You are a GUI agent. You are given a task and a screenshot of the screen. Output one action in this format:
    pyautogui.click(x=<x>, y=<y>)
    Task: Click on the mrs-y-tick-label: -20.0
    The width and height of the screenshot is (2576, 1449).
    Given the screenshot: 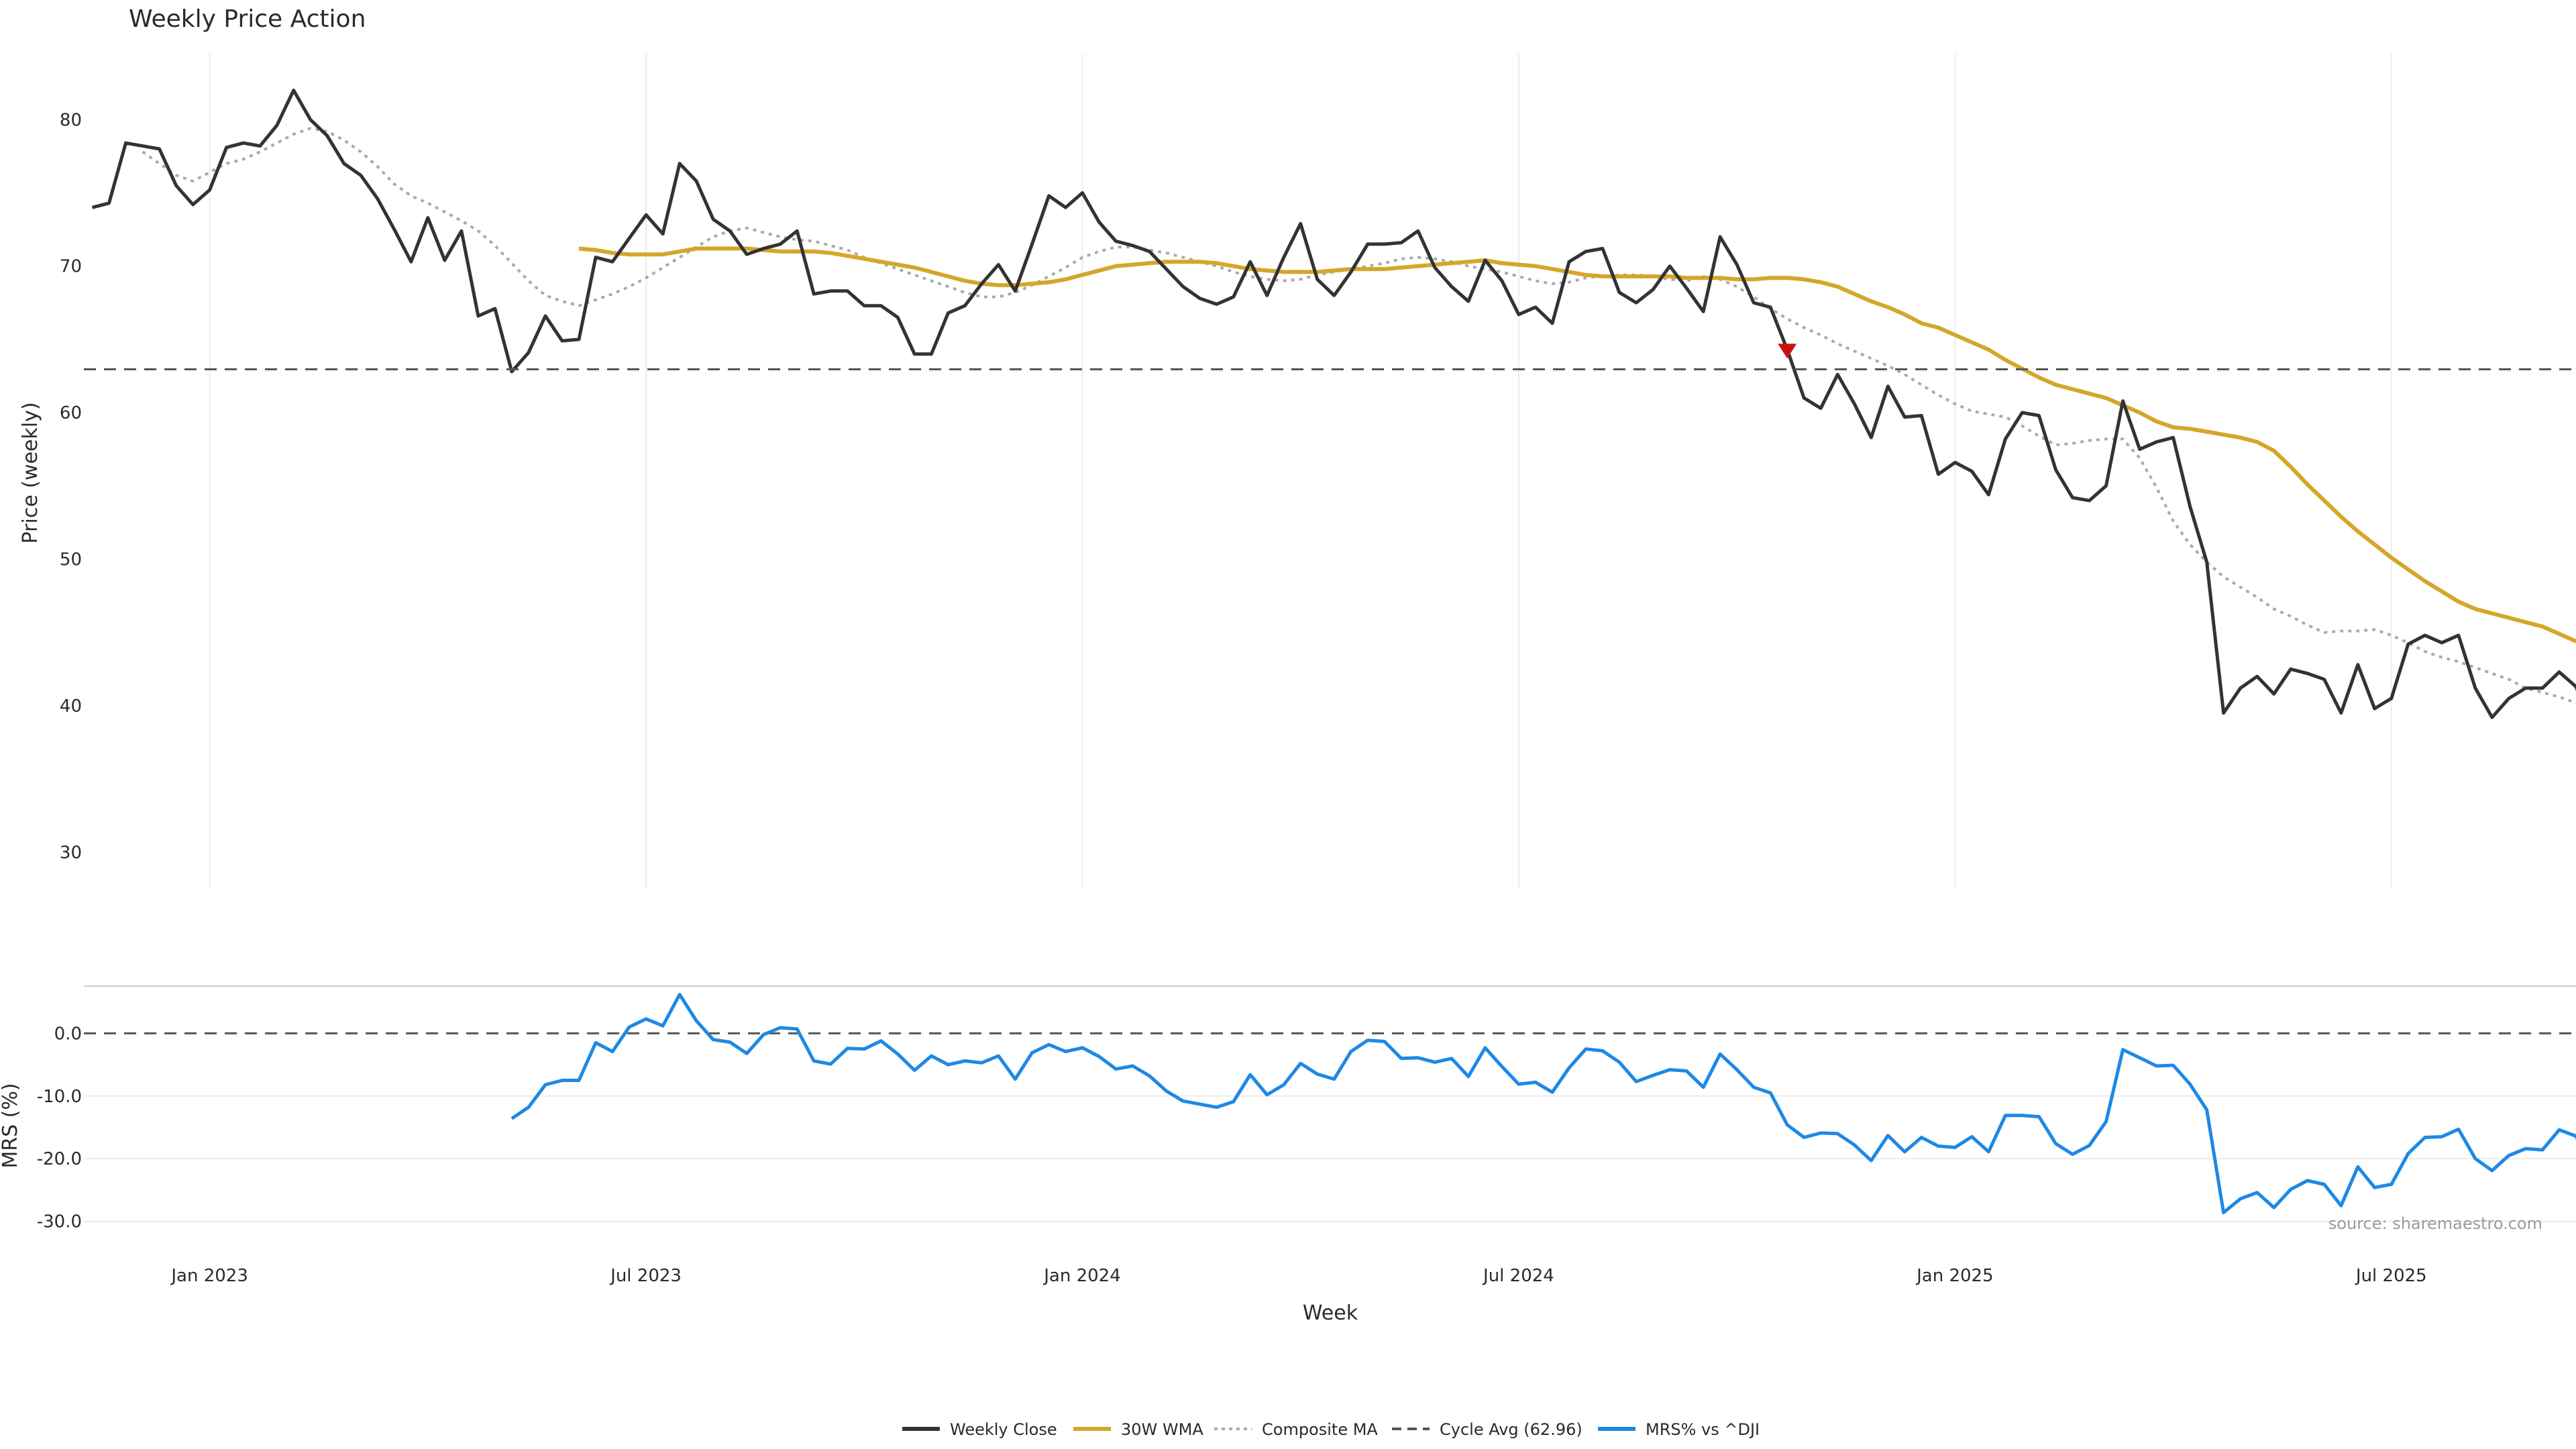 What is the action you would take?
    pyautogui.click(x=59, y=1159)
    